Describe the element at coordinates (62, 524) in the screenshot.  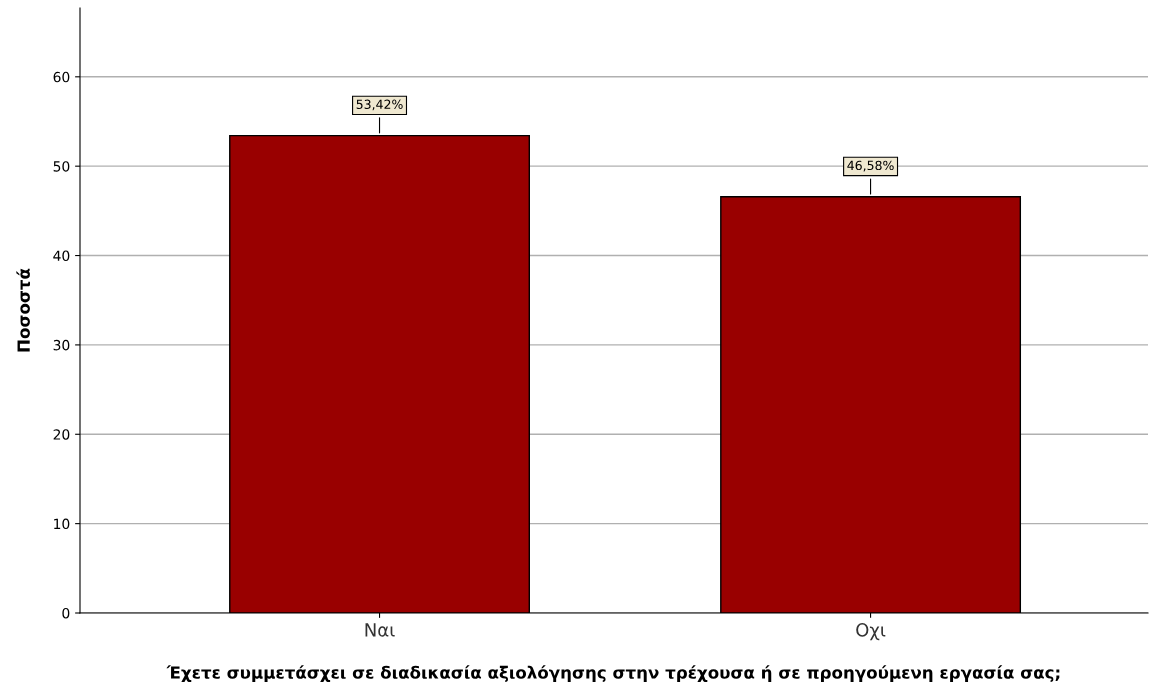
I see `y-tick-label: 10` at that location.